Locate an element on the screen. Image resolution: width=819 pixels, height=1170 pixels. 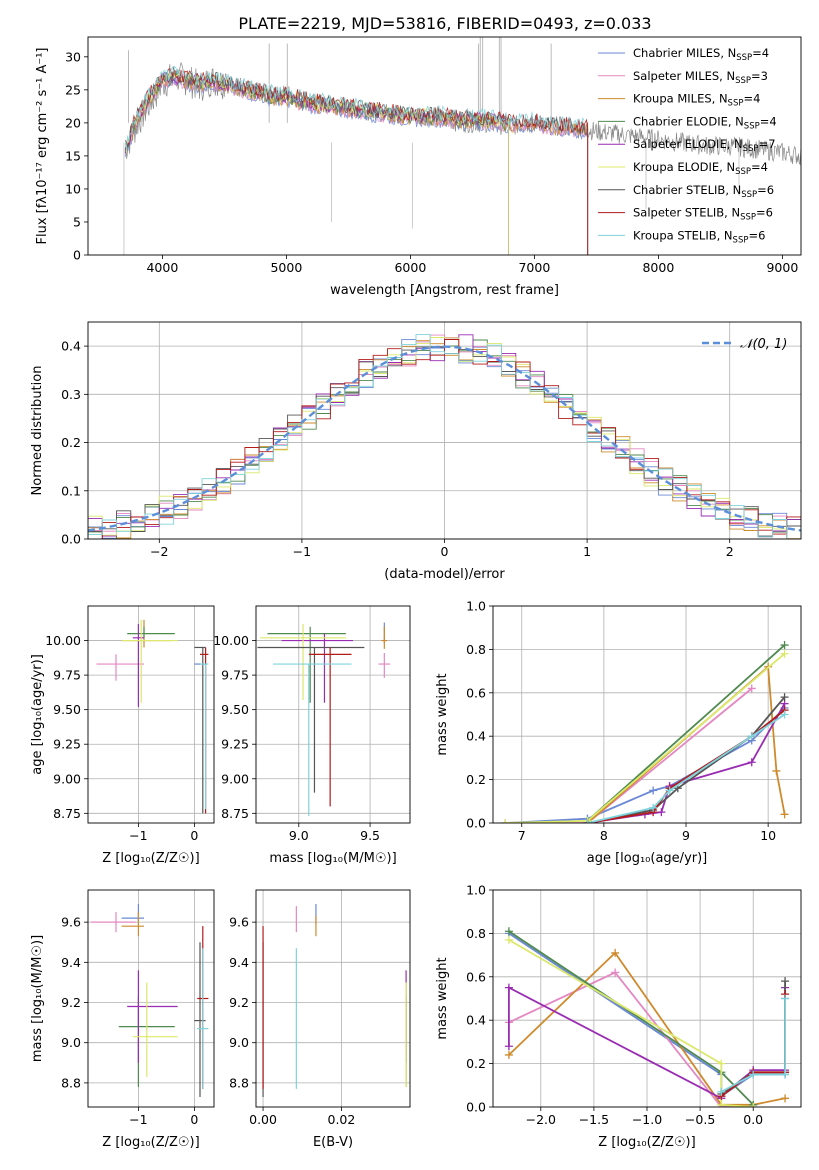
tick-label-x: 9.0 is located at coordinates (299, 835).